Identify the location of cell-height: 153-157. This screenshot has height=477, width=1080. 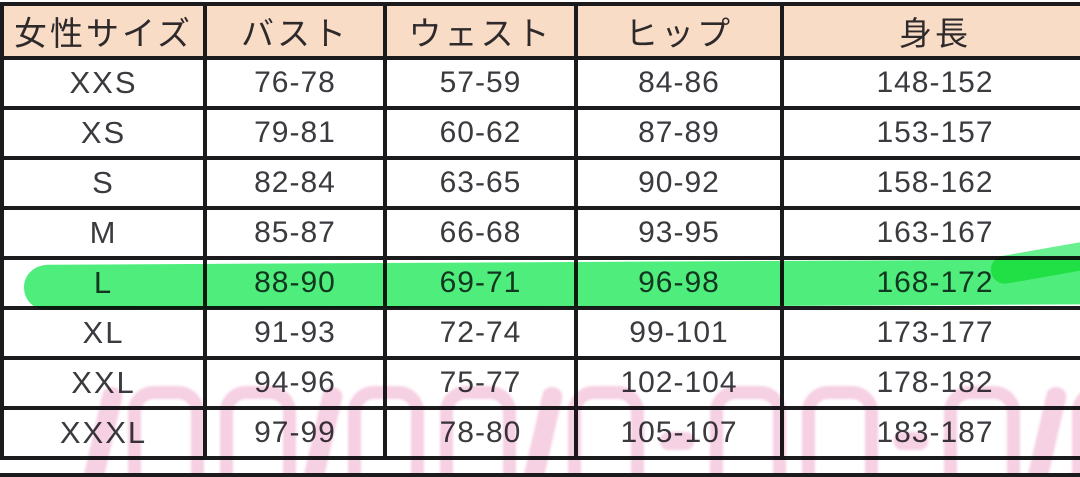
(930, 133).